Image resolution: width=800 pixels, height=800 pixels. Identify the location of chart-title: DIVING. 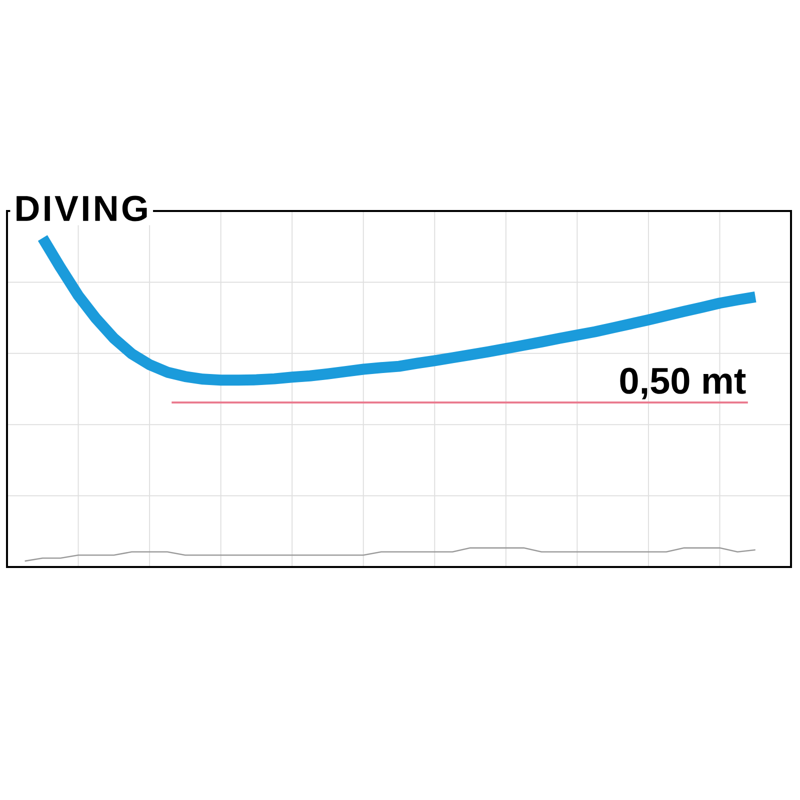
(81, 209).